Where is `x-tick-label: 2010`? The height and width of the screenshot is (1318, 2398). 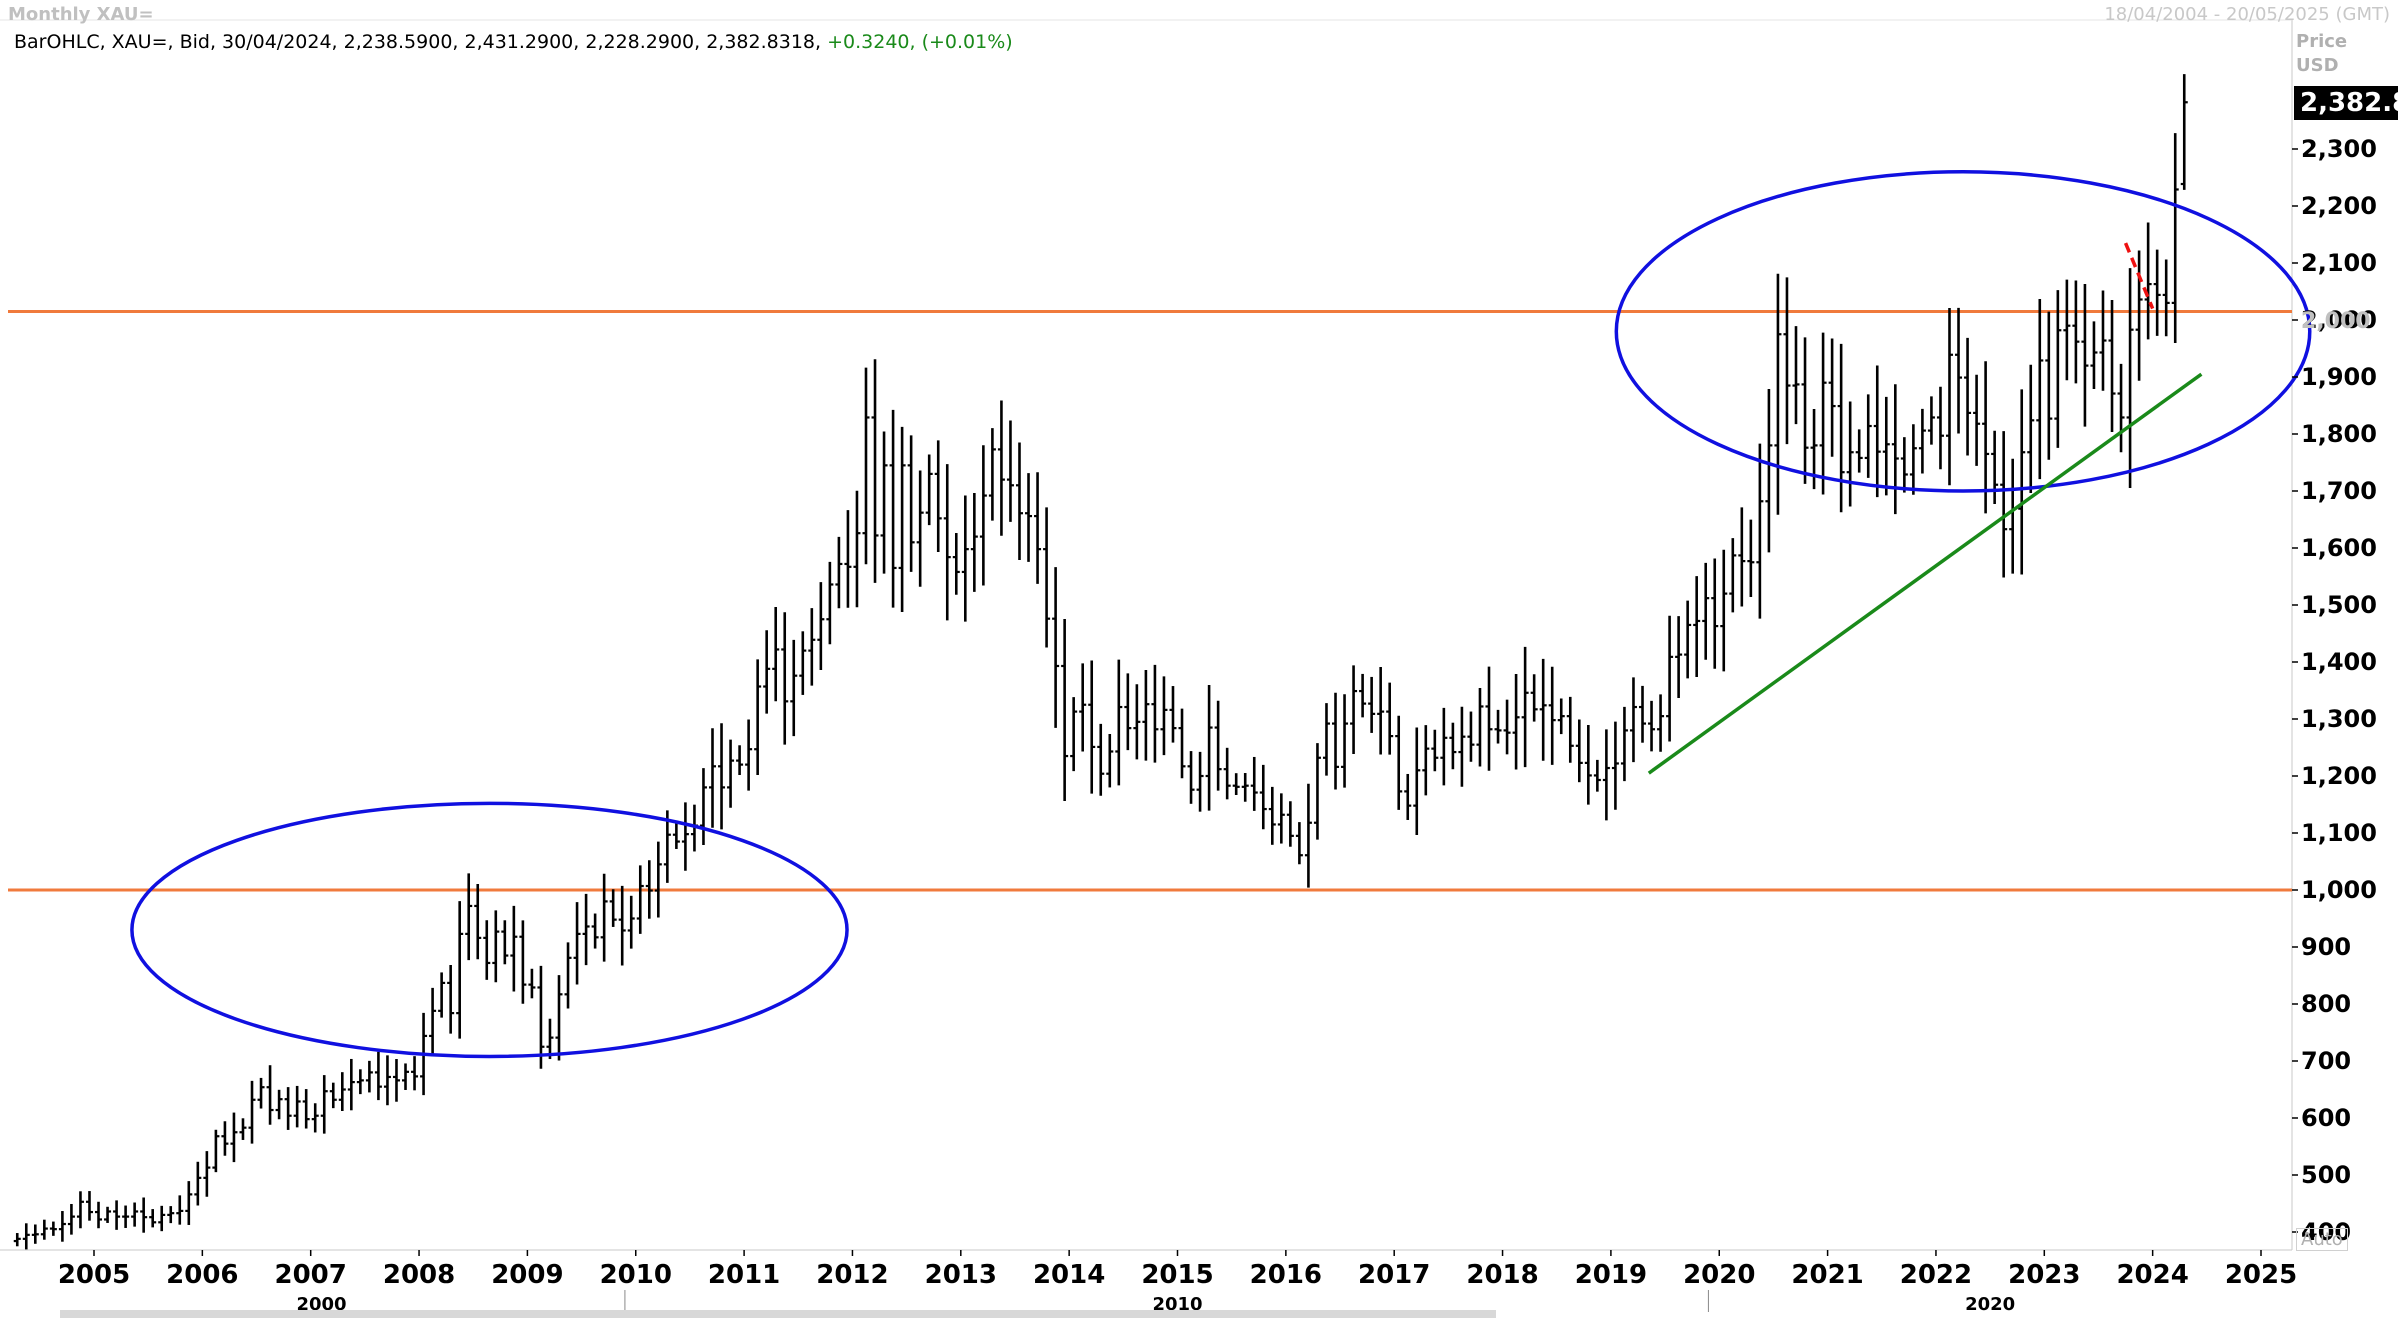
x-tick-label: 2010 is located at coordinates (636, 1275).